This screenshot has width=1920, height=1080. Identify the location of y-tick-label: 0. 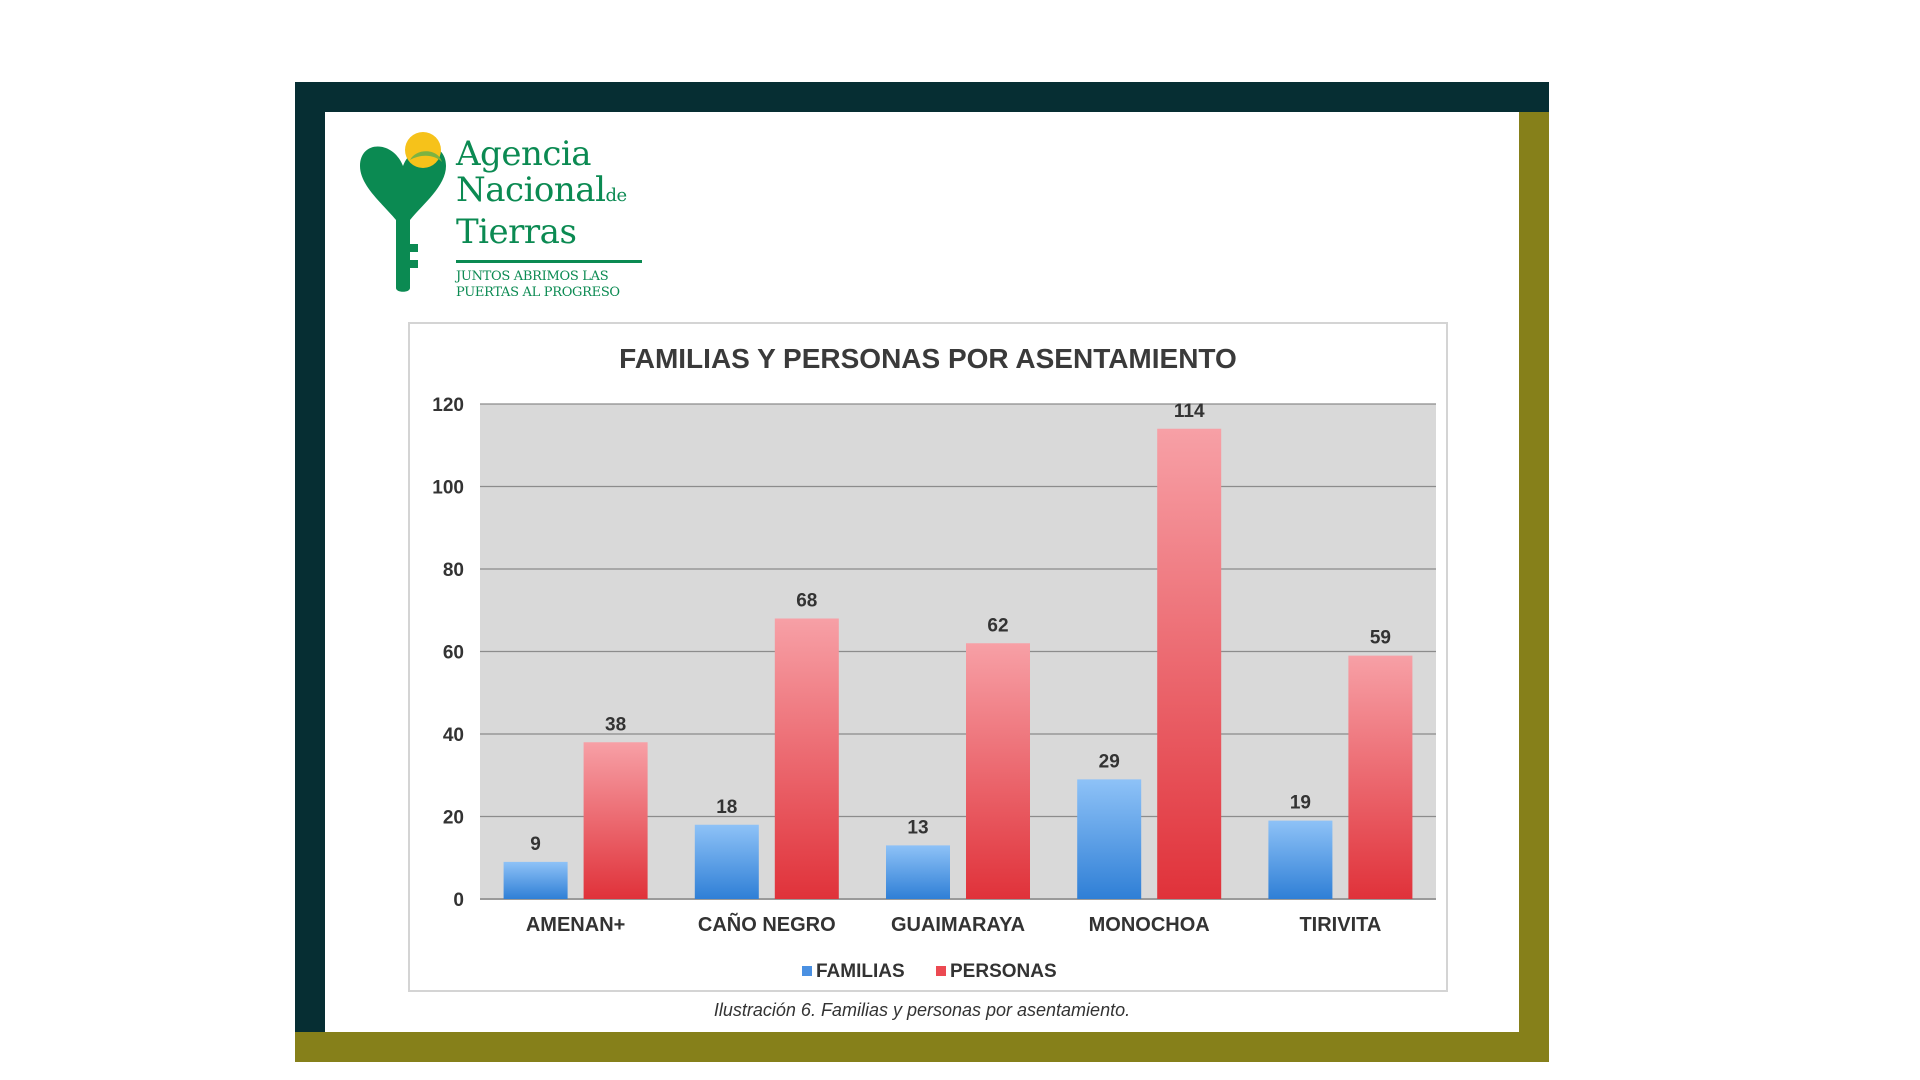
(458, 900).